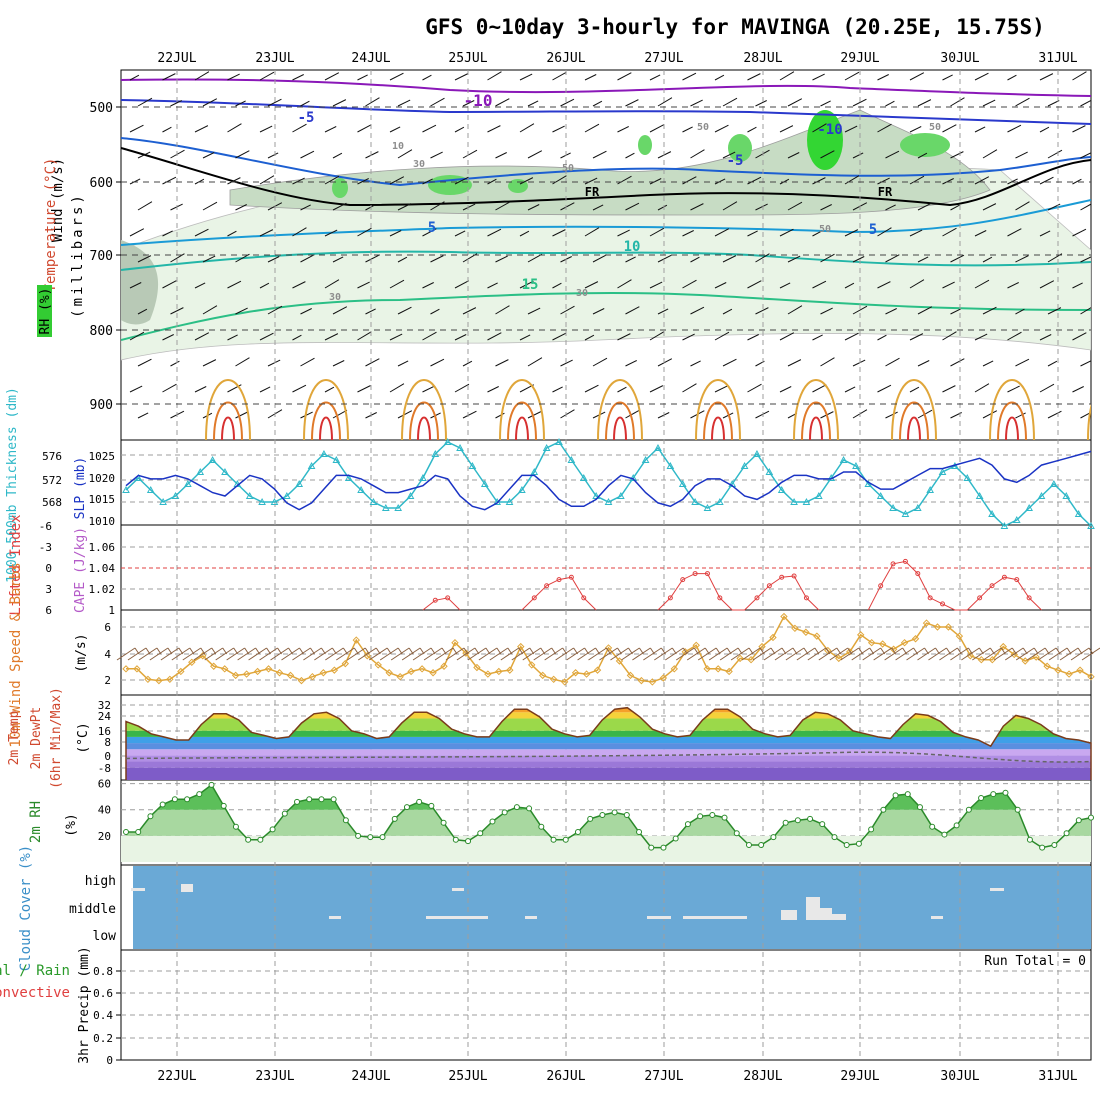 The width and height of the screenshot is (1100, 1100). Describe the element at coordinates (959, 1076) in the screenshot. I see `day-label-bottom: 30JUL` at that location.